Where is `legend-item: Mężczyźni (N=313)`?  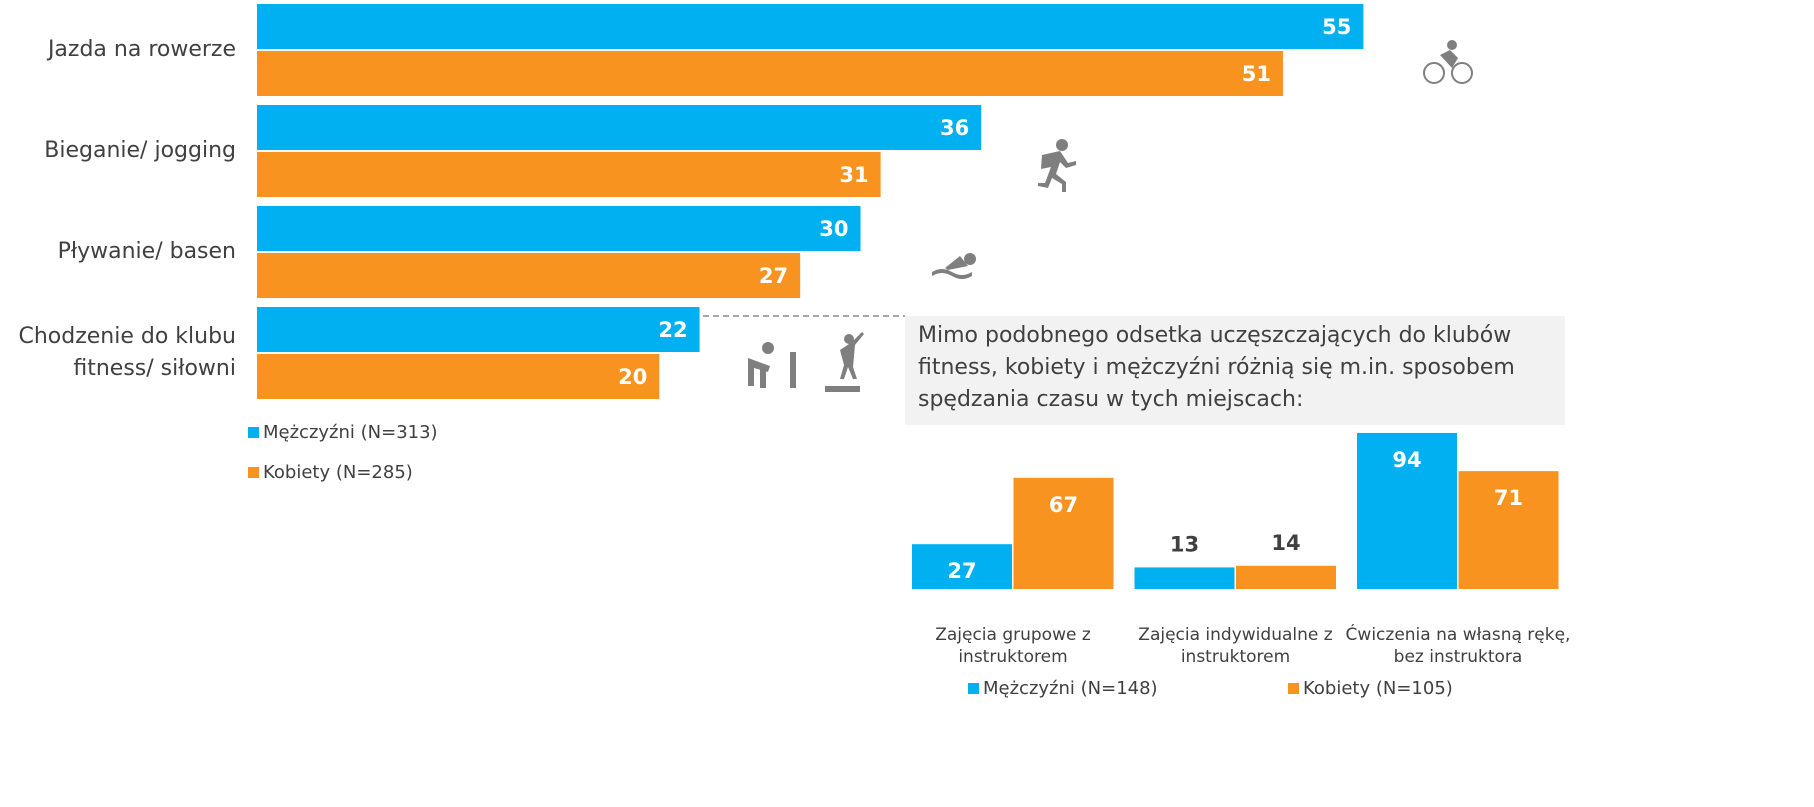
legend-item: Mężczyźni (N=313) is located at coordinates (343, 432).